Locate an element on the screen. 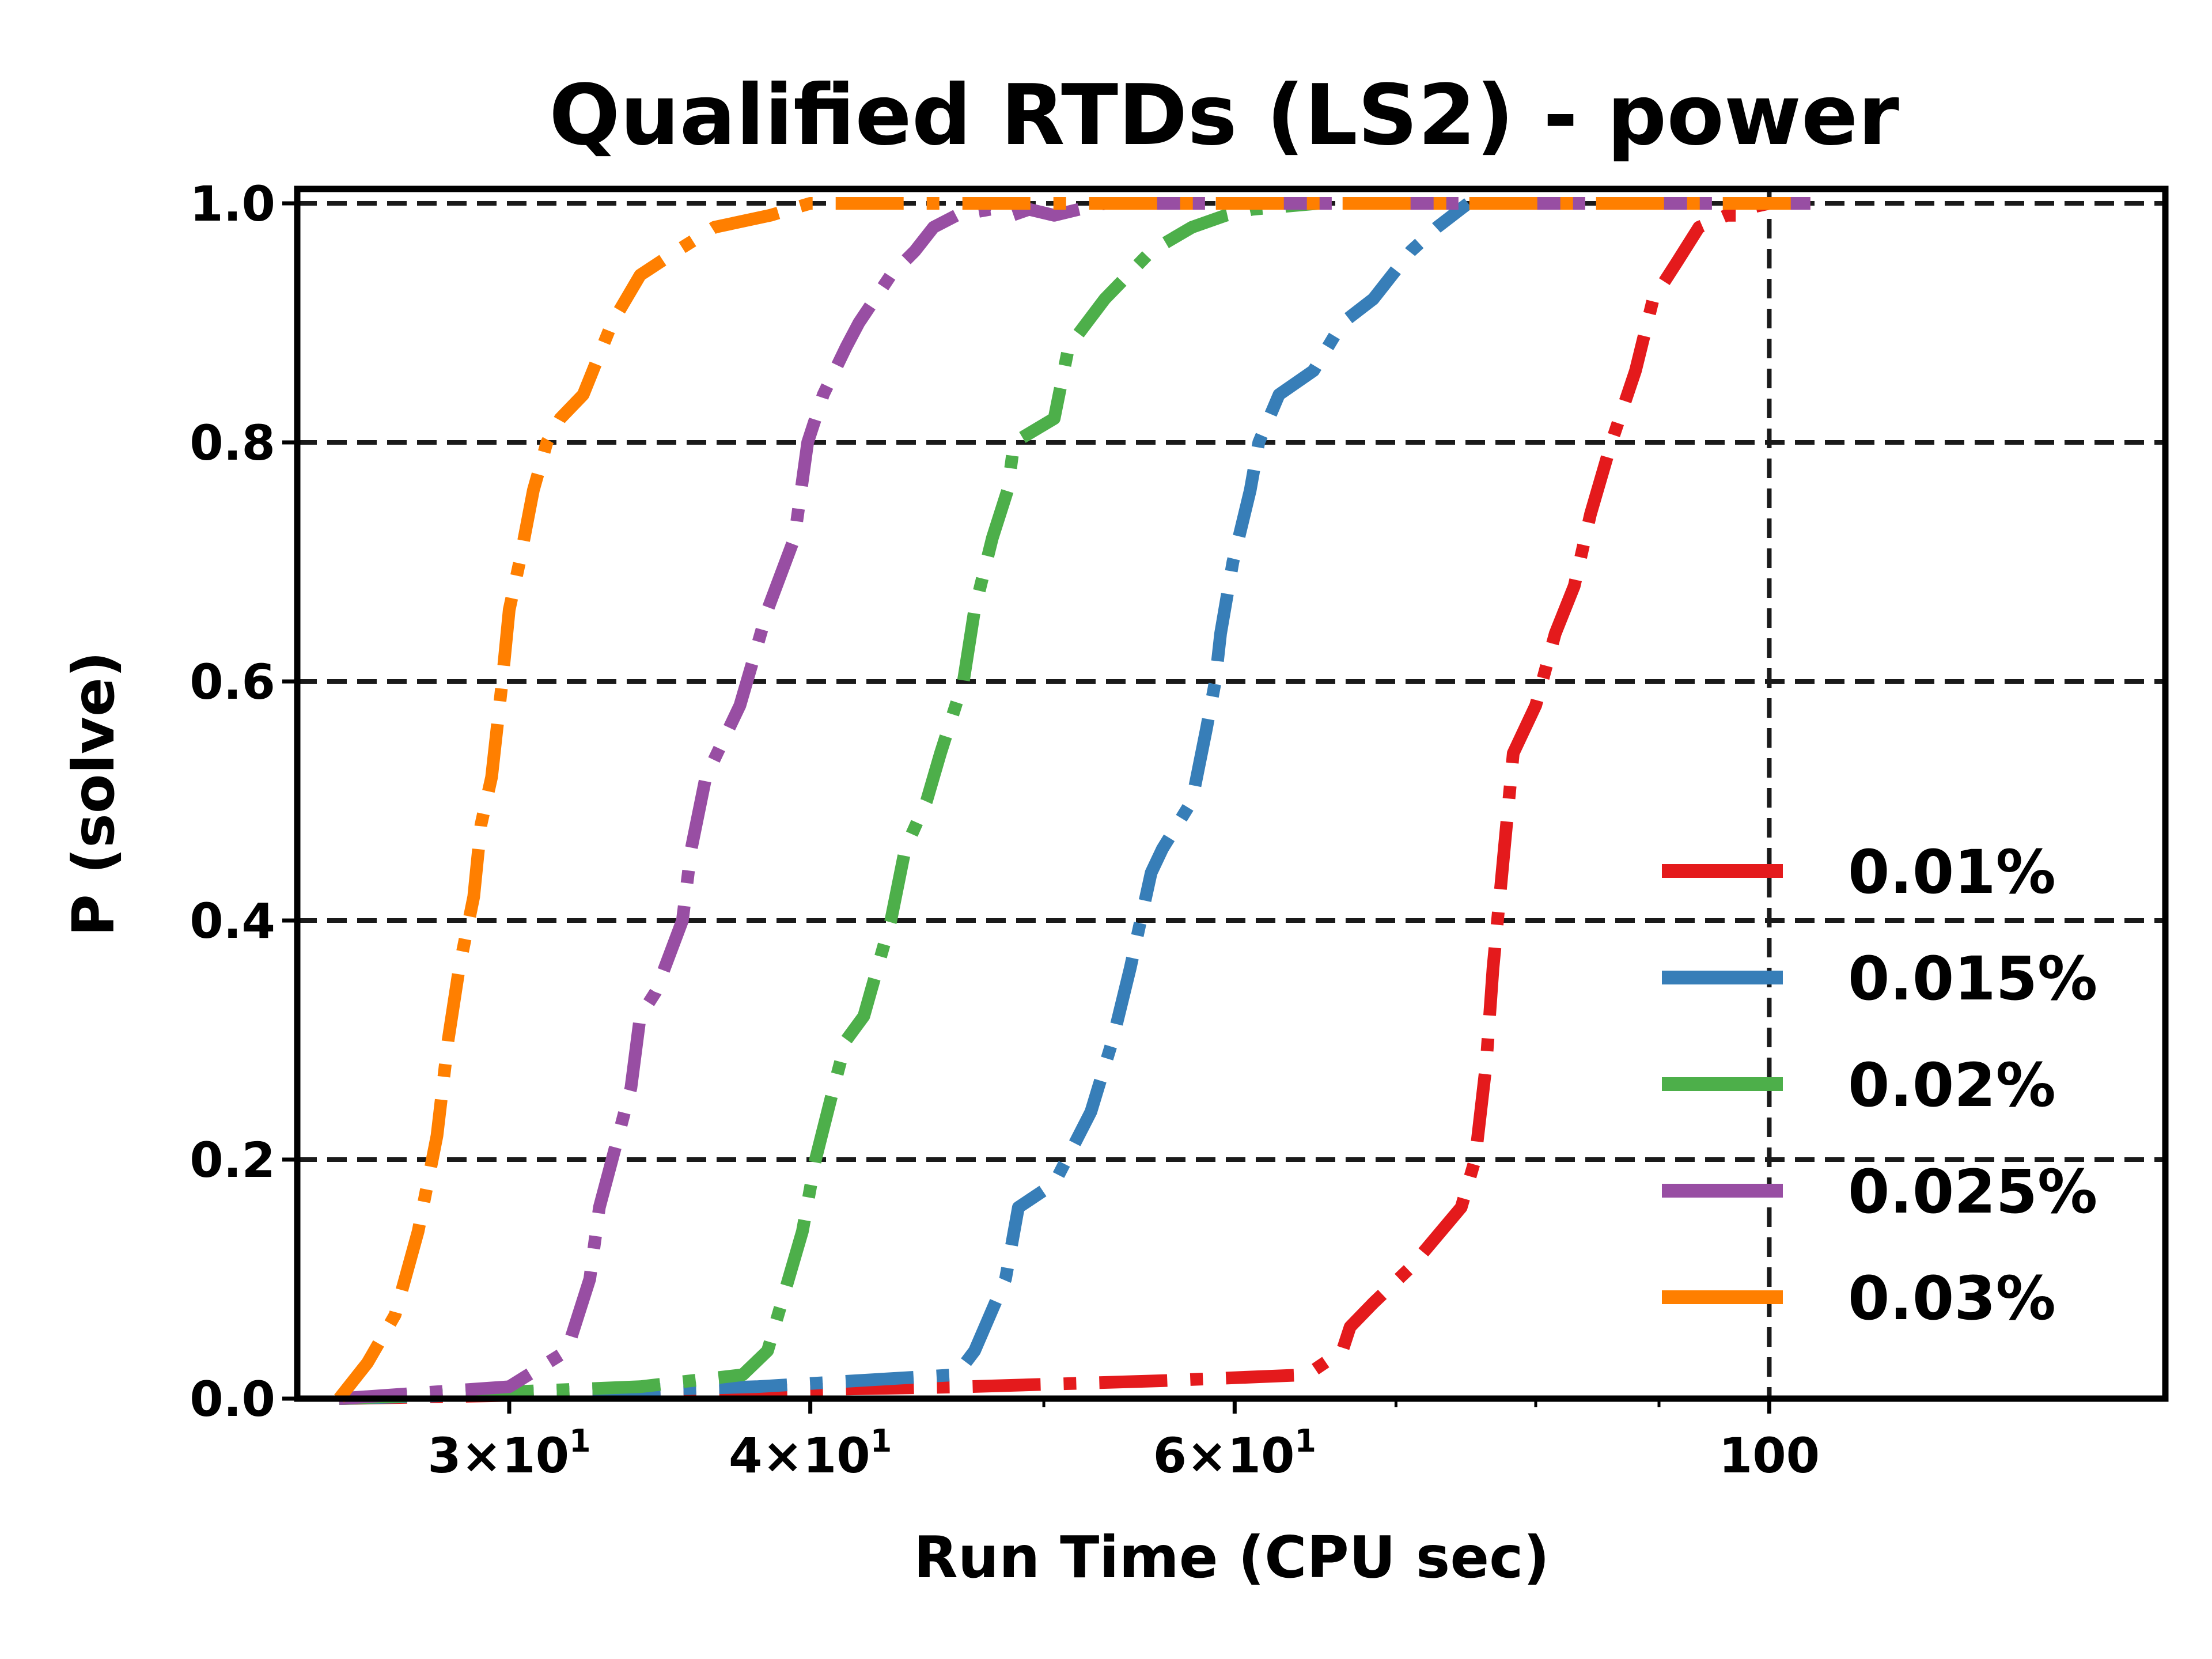 This screenshot has height=1659, width=2212. x-tick-base: 3 is located at coordinates (444, 1455).